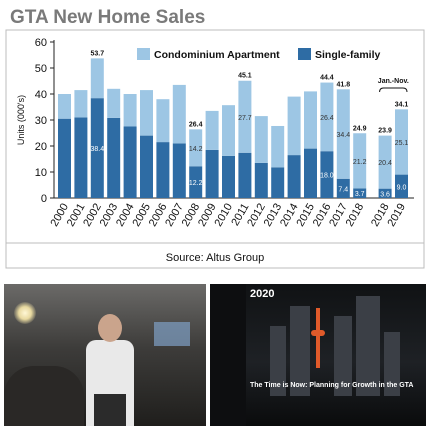 This screenshot has width=430, height=430. I want to click on y-axis-label: Units (000's), so click(21, 120).